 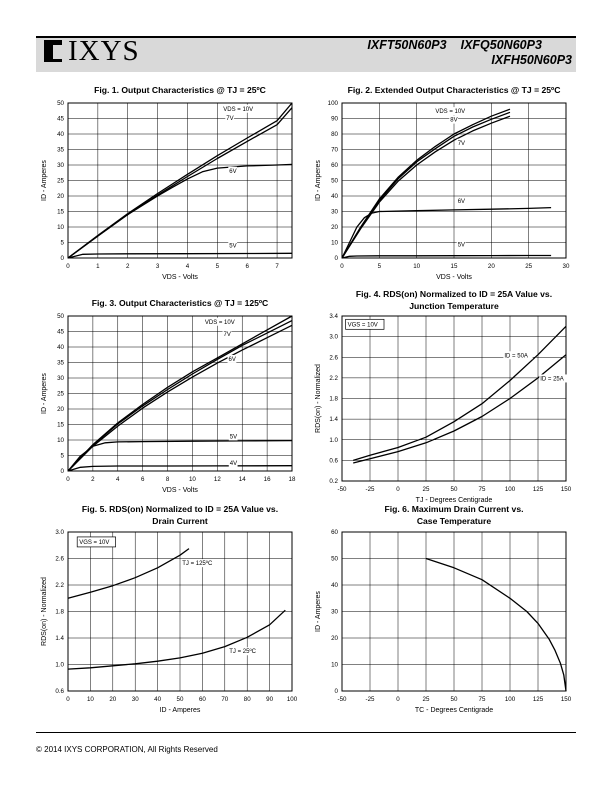 I want to click on logo-mark-cutout, so click(x=57, y=52).